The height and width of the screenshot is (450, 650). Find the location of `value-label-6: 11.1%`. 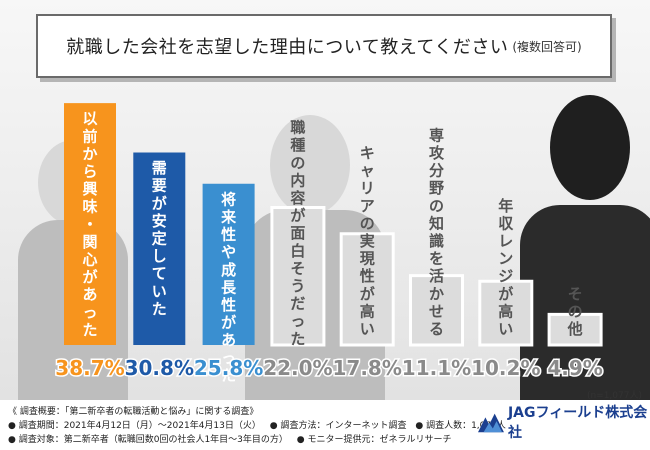

value-label-6: 11.1% is located at coordinates (436, 368).